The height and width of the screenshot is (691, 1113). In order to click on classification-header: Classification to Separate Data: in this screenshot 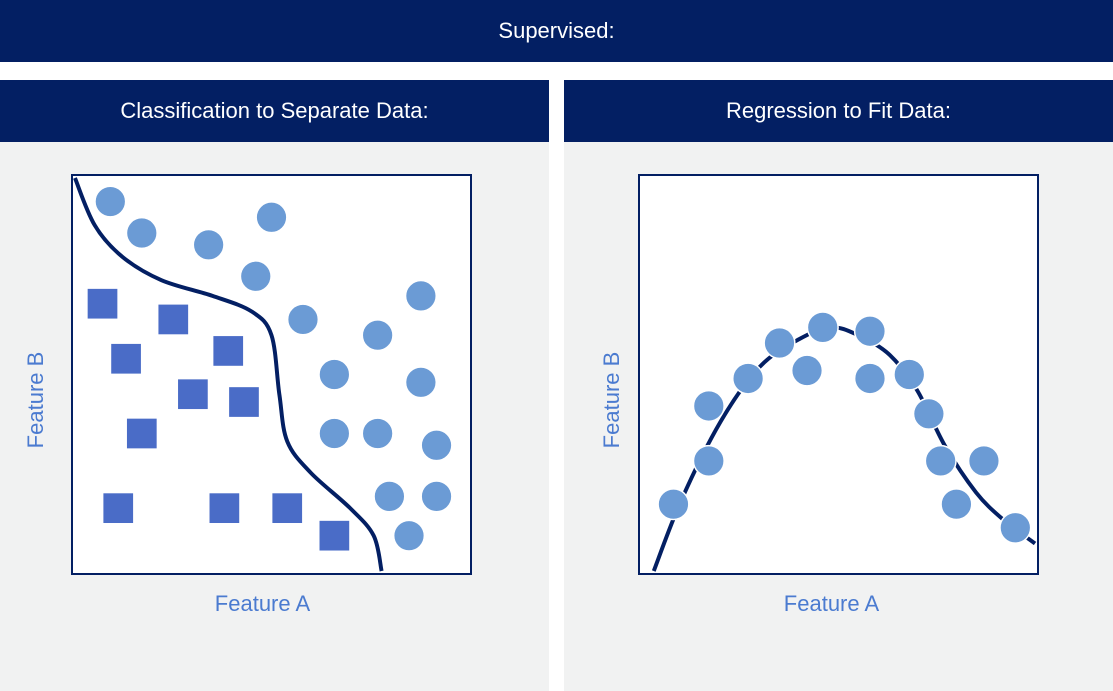, I will do `click(274, 111)`.